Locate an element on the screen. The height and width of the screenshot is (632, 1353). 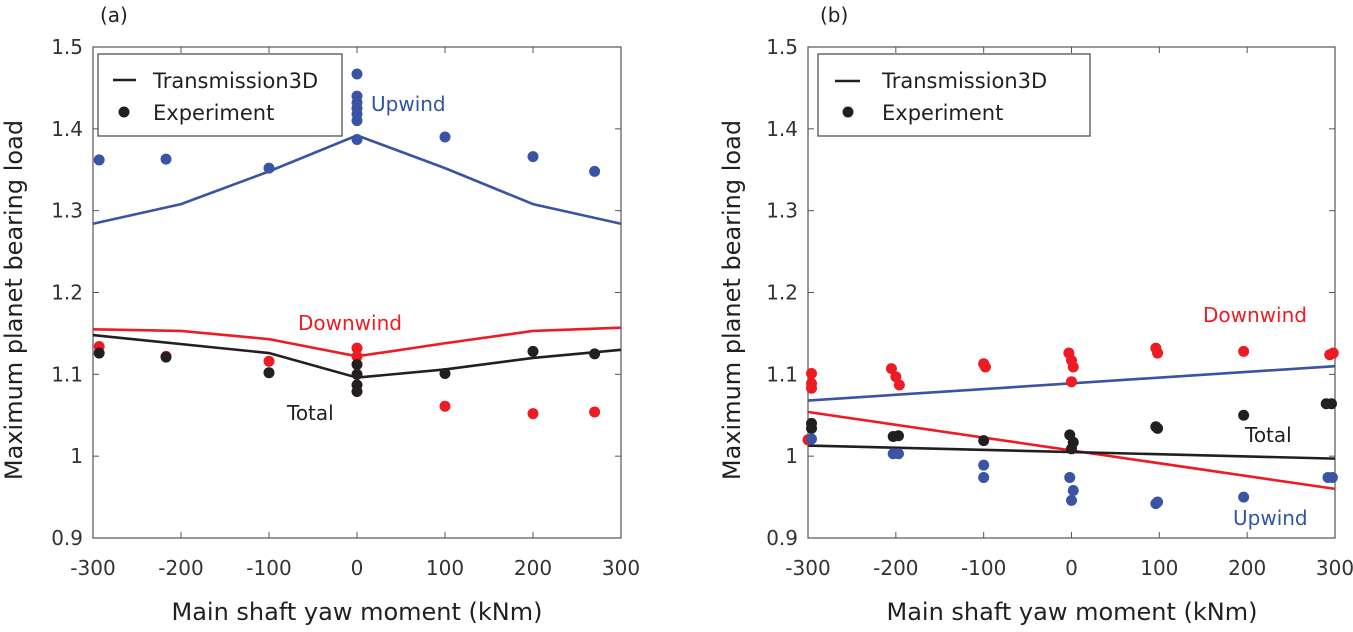
y-axis-label: Maximum planet bearing load is located at coordinates (732, 300).